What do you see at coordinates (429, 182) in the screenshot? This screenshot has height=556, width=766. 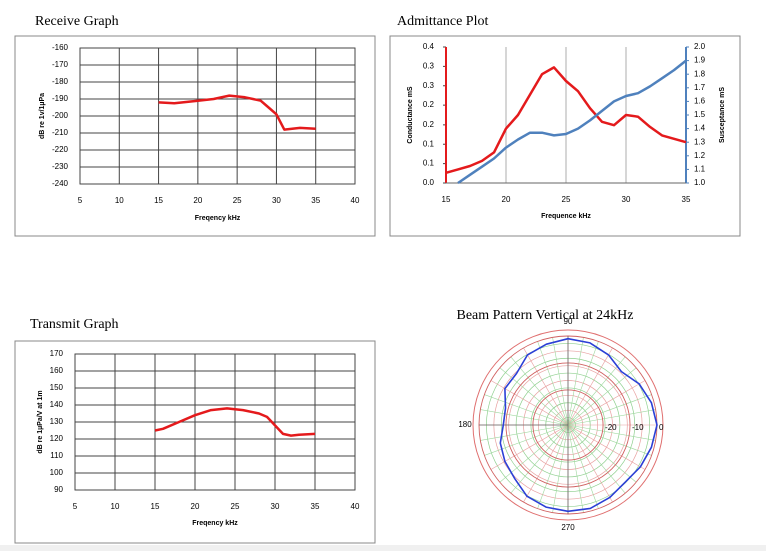 I see `y-tick-label: 0.0` at bounding box center [429, 182].